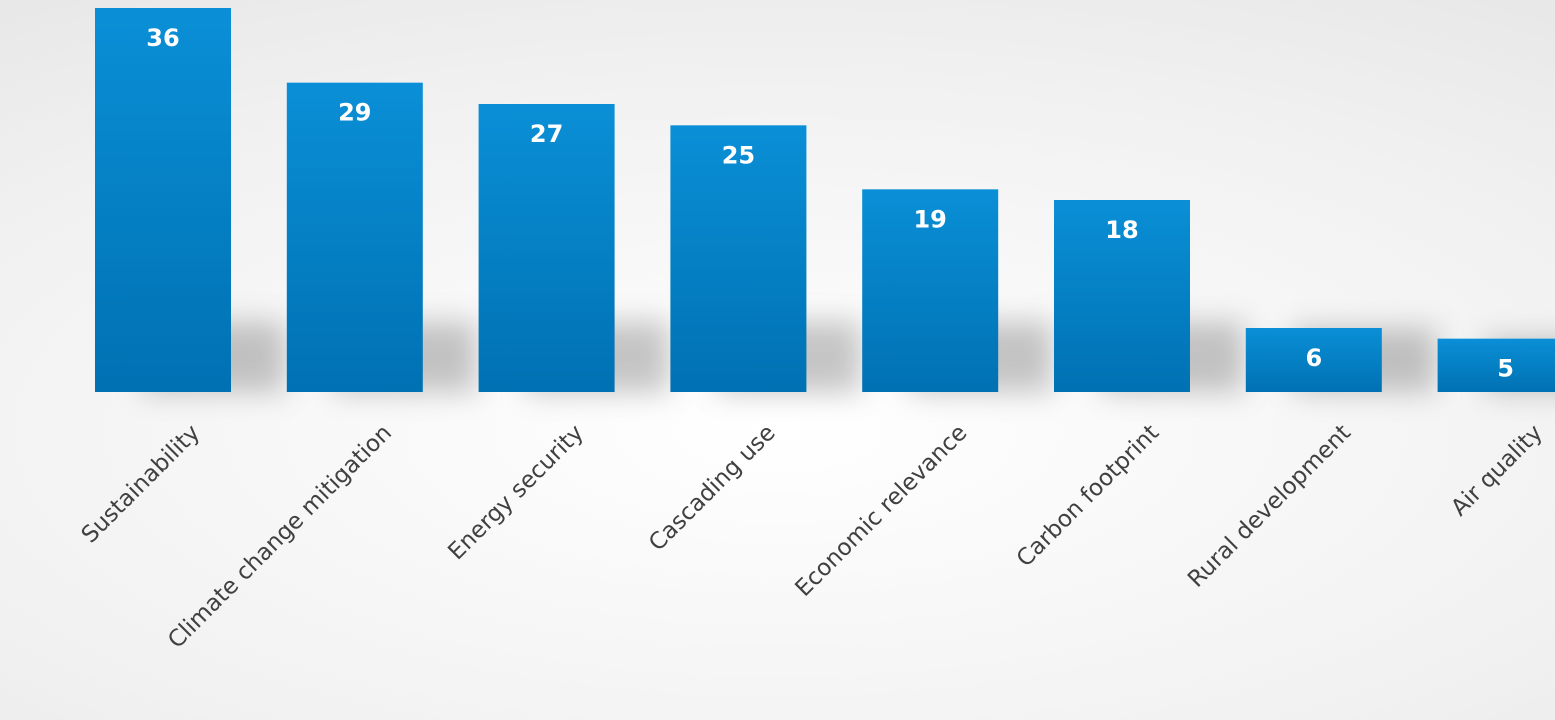 Image resolution: width=1555 pixels, height=720 pixels. Describe the element at coordinates (1122, 296) in the screenshot. I see `bar-carbon-footprint` at that location.